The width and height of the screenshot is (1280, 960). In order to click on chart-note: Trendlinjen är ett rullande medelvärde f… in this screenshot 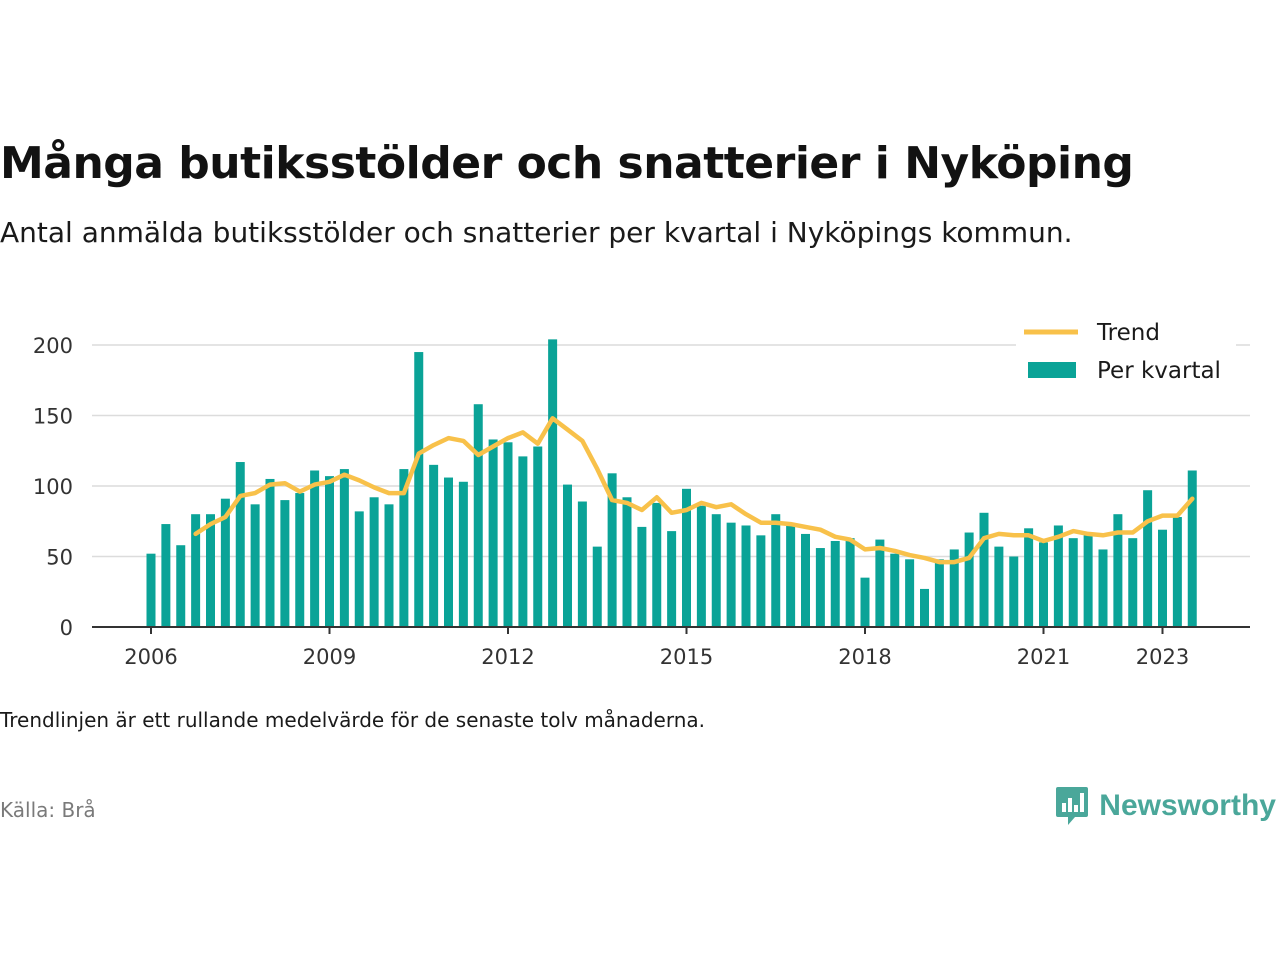, I will do `click(353, 720)`.